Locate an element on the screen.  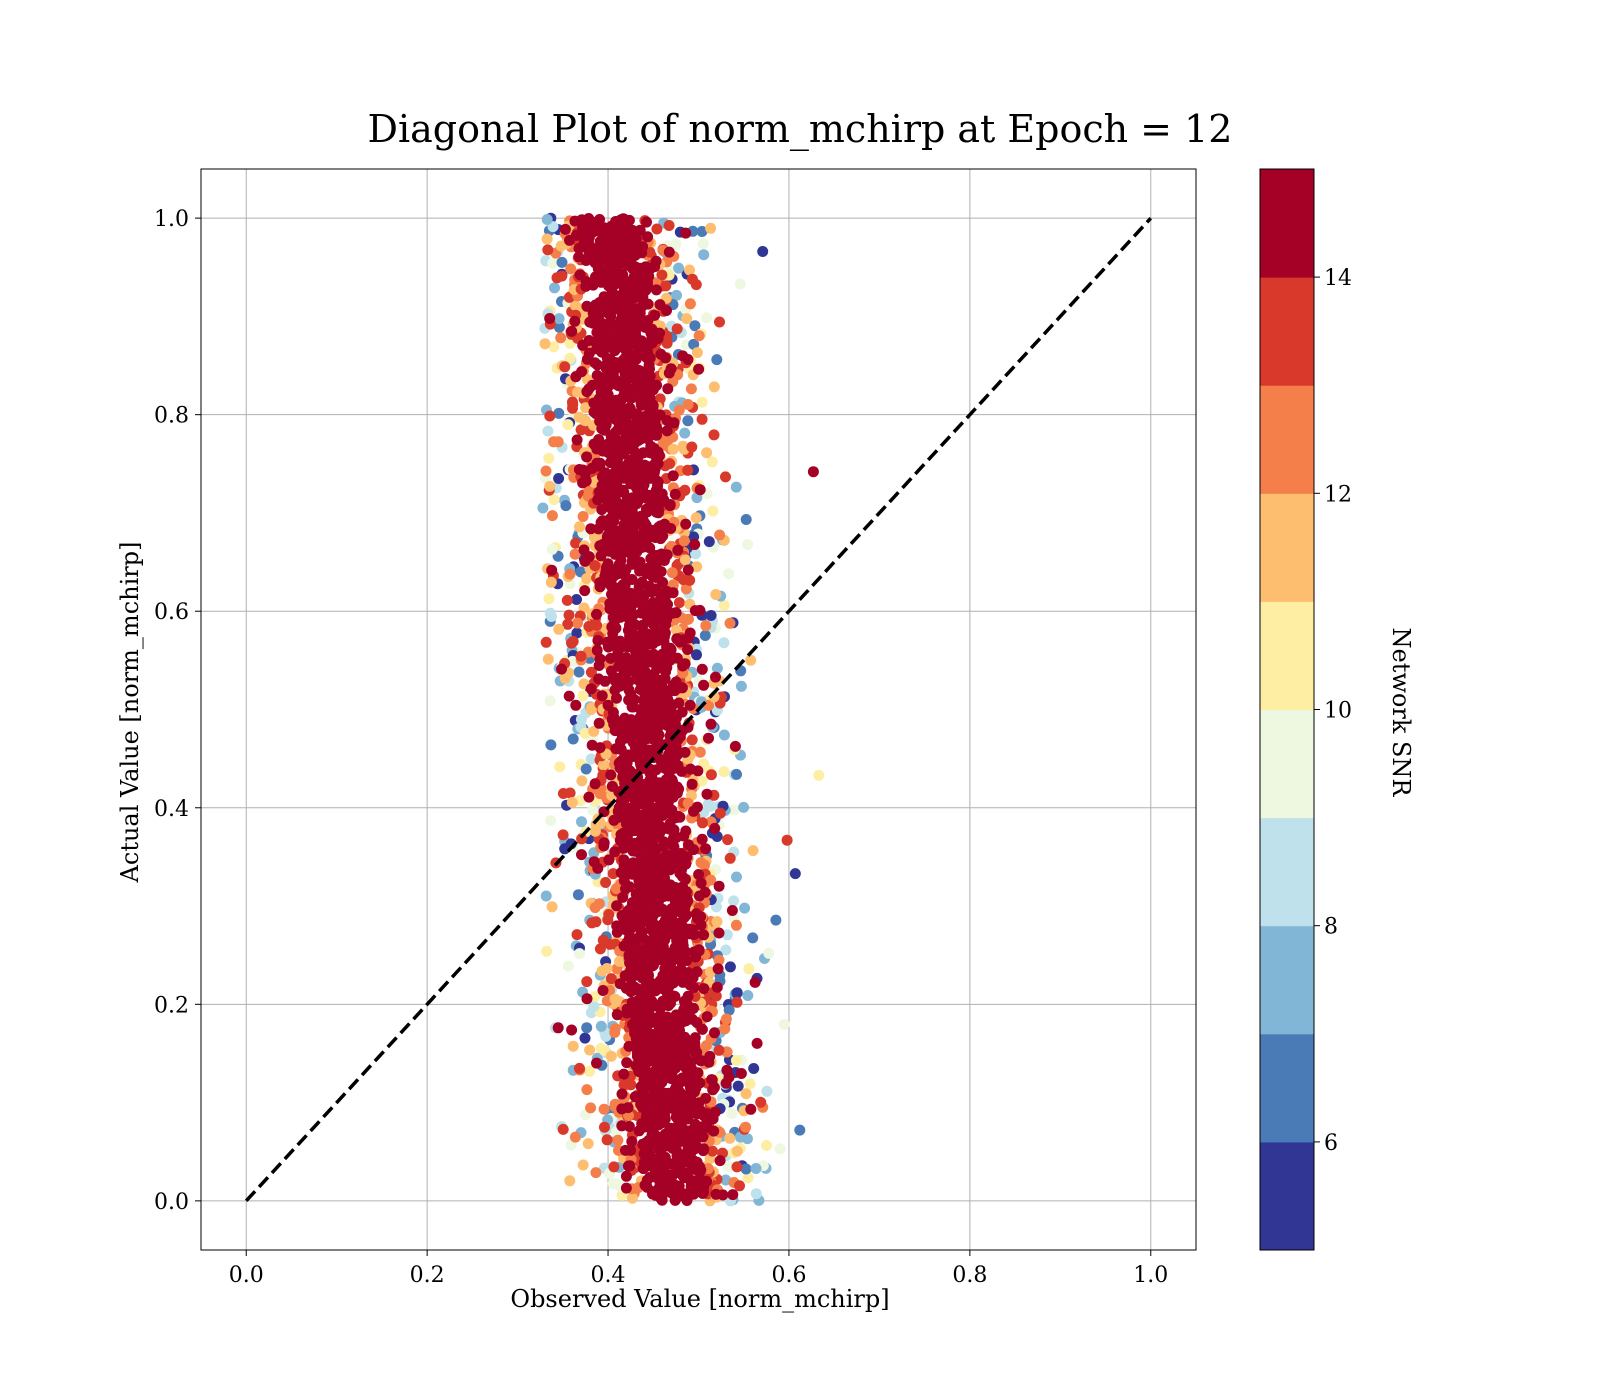
x-tick-label: 0.4 is located at coordinates (608, 1275).